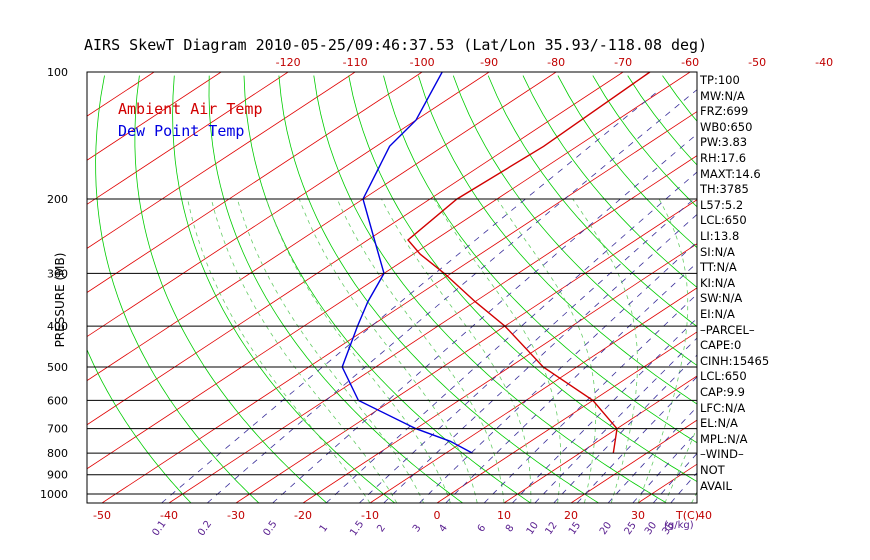 Image resolution: width=870 pixels, height=560 pixels. Describe the element at coordinates (407, 263) in the screenshot. I see `dew-point-line` at that location.